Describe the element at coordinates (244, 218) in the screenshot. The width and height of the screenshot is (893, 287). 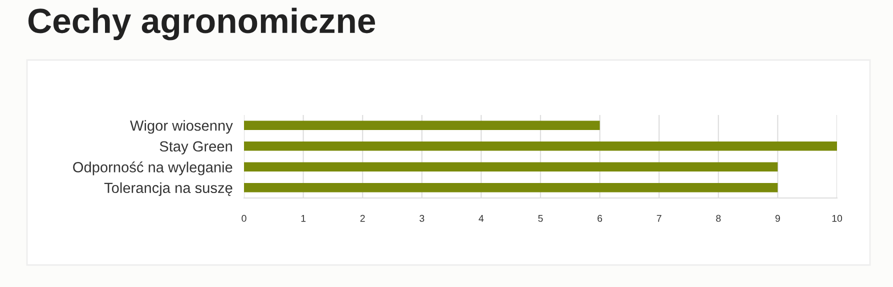
I see `x-tick-label: 0` at that location.